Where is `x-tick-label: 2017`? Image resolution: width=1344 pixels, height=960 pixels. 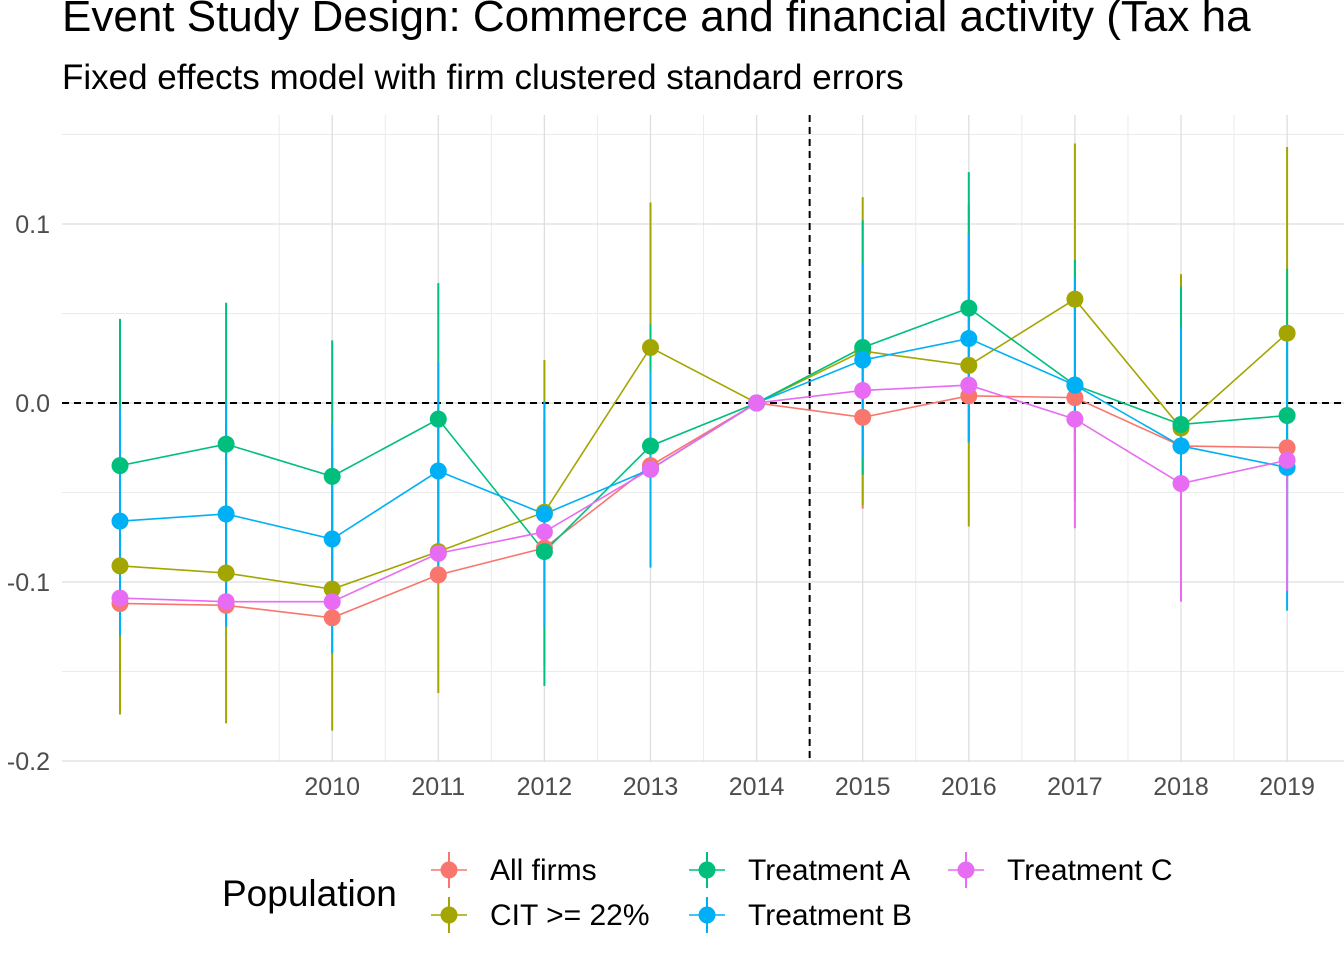 x-tick-label: 2017 is located at coordinates (1075, 787).